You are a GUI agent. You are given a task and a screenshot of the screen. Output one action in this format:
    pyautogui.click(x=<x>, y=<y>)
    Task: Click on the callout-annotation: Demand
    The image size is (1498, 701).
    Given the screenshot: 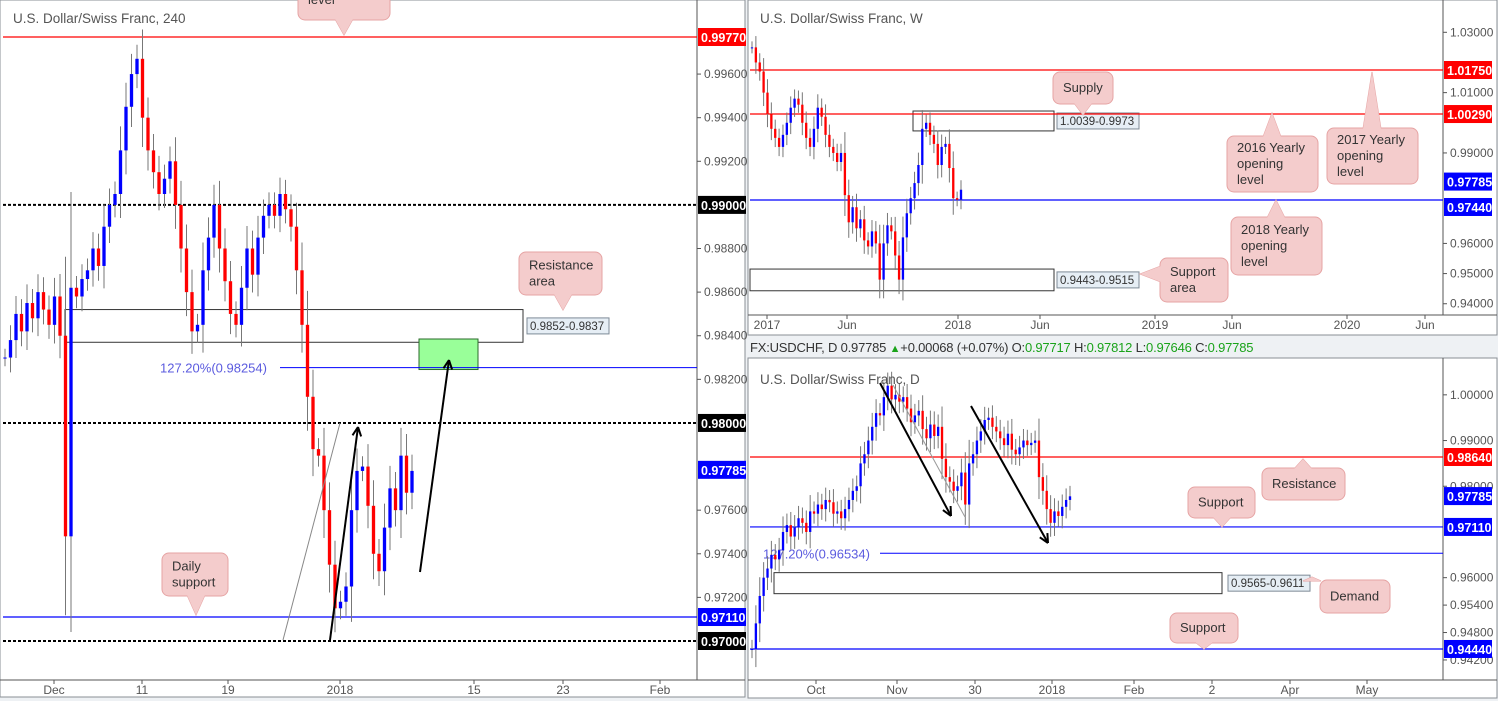 What is the action you would take?
    pyautogui.click(x=1346, y=595)
    